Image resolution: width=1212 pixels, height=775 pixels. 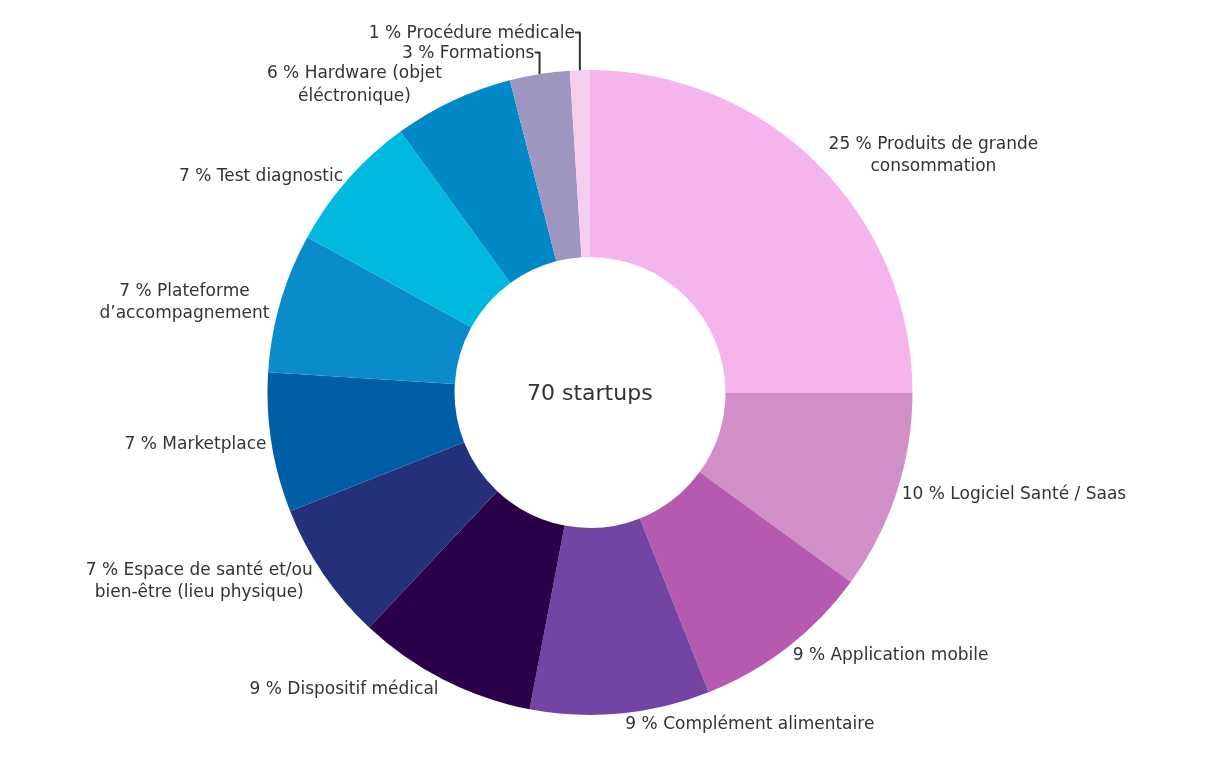 I want to click on slice-label: 3 % Formations, so click(x=468, y=52).